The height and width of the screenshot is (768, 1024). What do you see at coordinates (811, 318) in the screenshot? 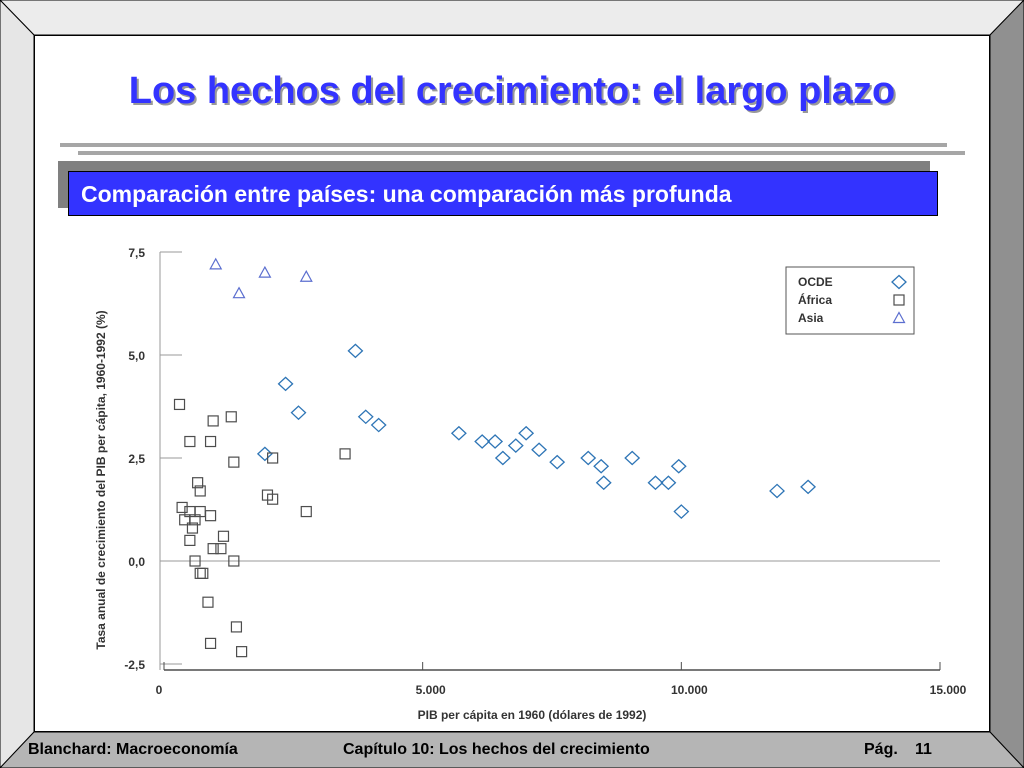
I see `legend-label-asia: Asia` at bounding box center [811, 318].